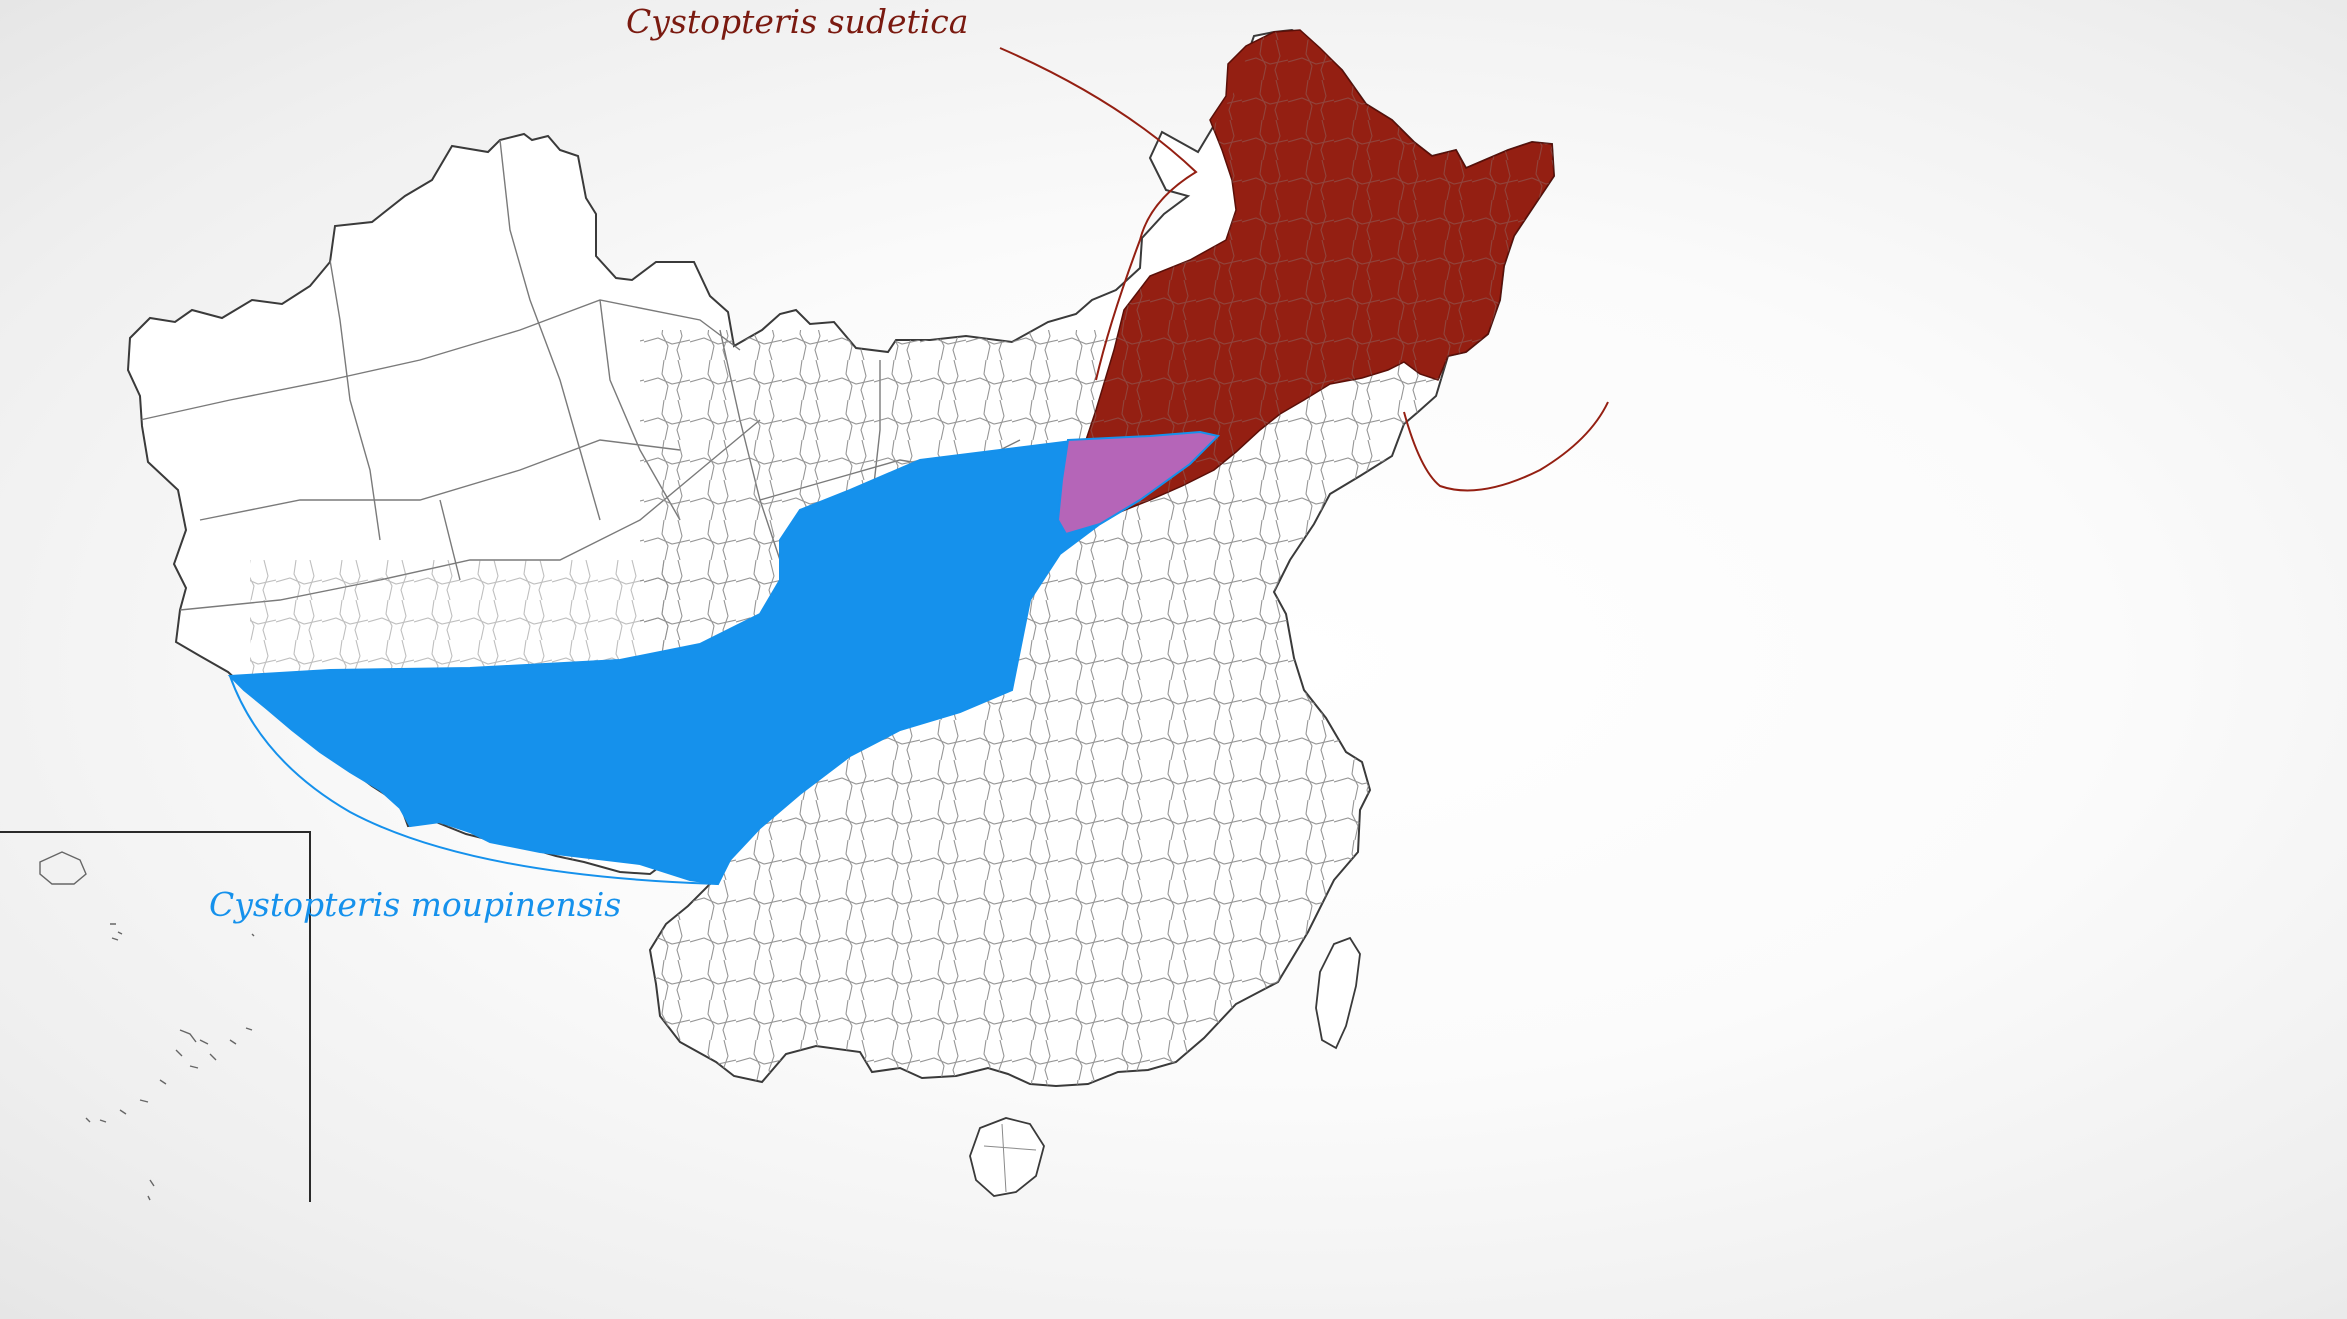  What do you see at coordinates (155, 1016) in the screenshot?
I see `south-china-sea-inset` at bounding box center [155, 1016].